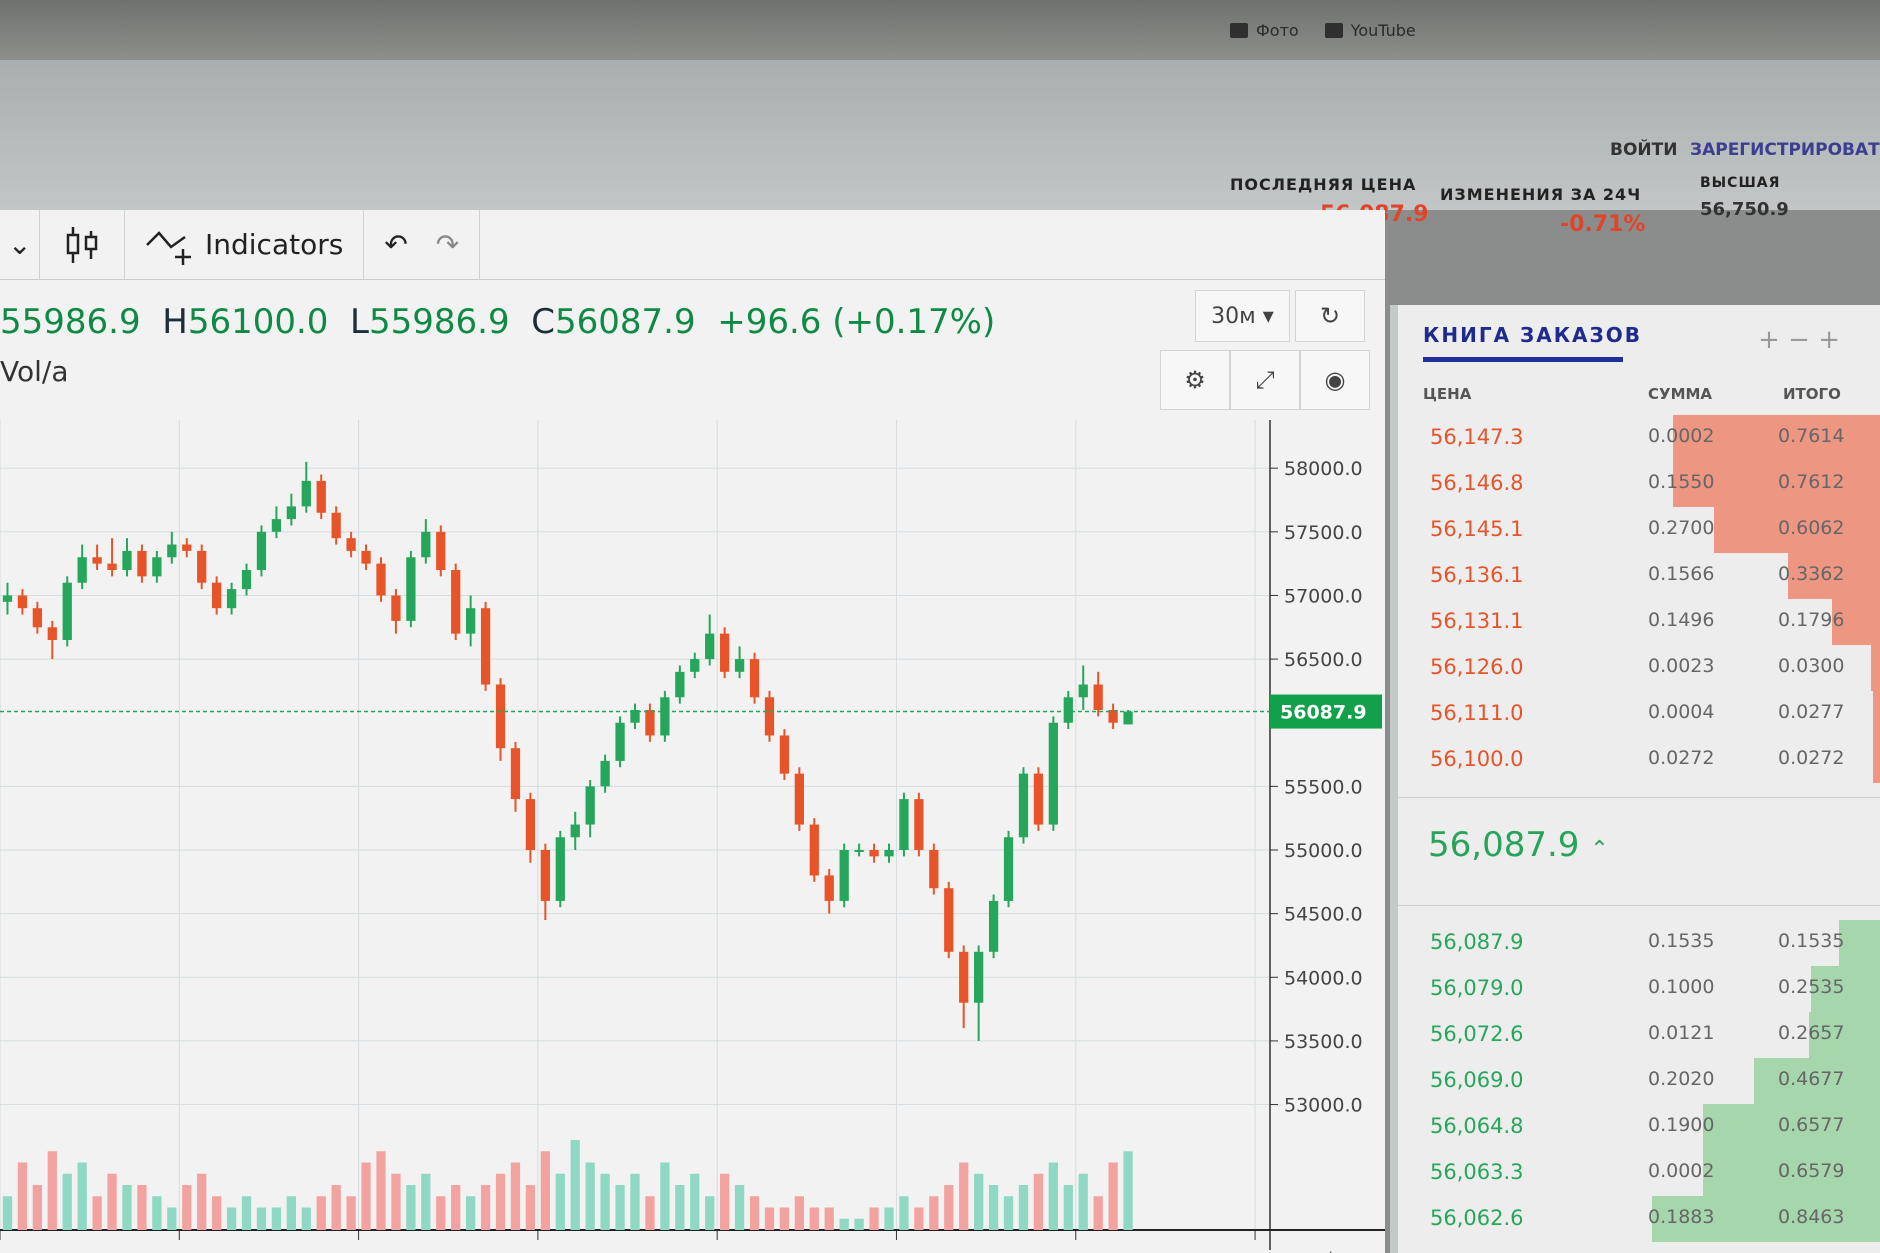  What do you see at coordinates (1477, 529) in the screenshot?
I see `order-price: 56,145.1` at bounding box center [1477, 529].